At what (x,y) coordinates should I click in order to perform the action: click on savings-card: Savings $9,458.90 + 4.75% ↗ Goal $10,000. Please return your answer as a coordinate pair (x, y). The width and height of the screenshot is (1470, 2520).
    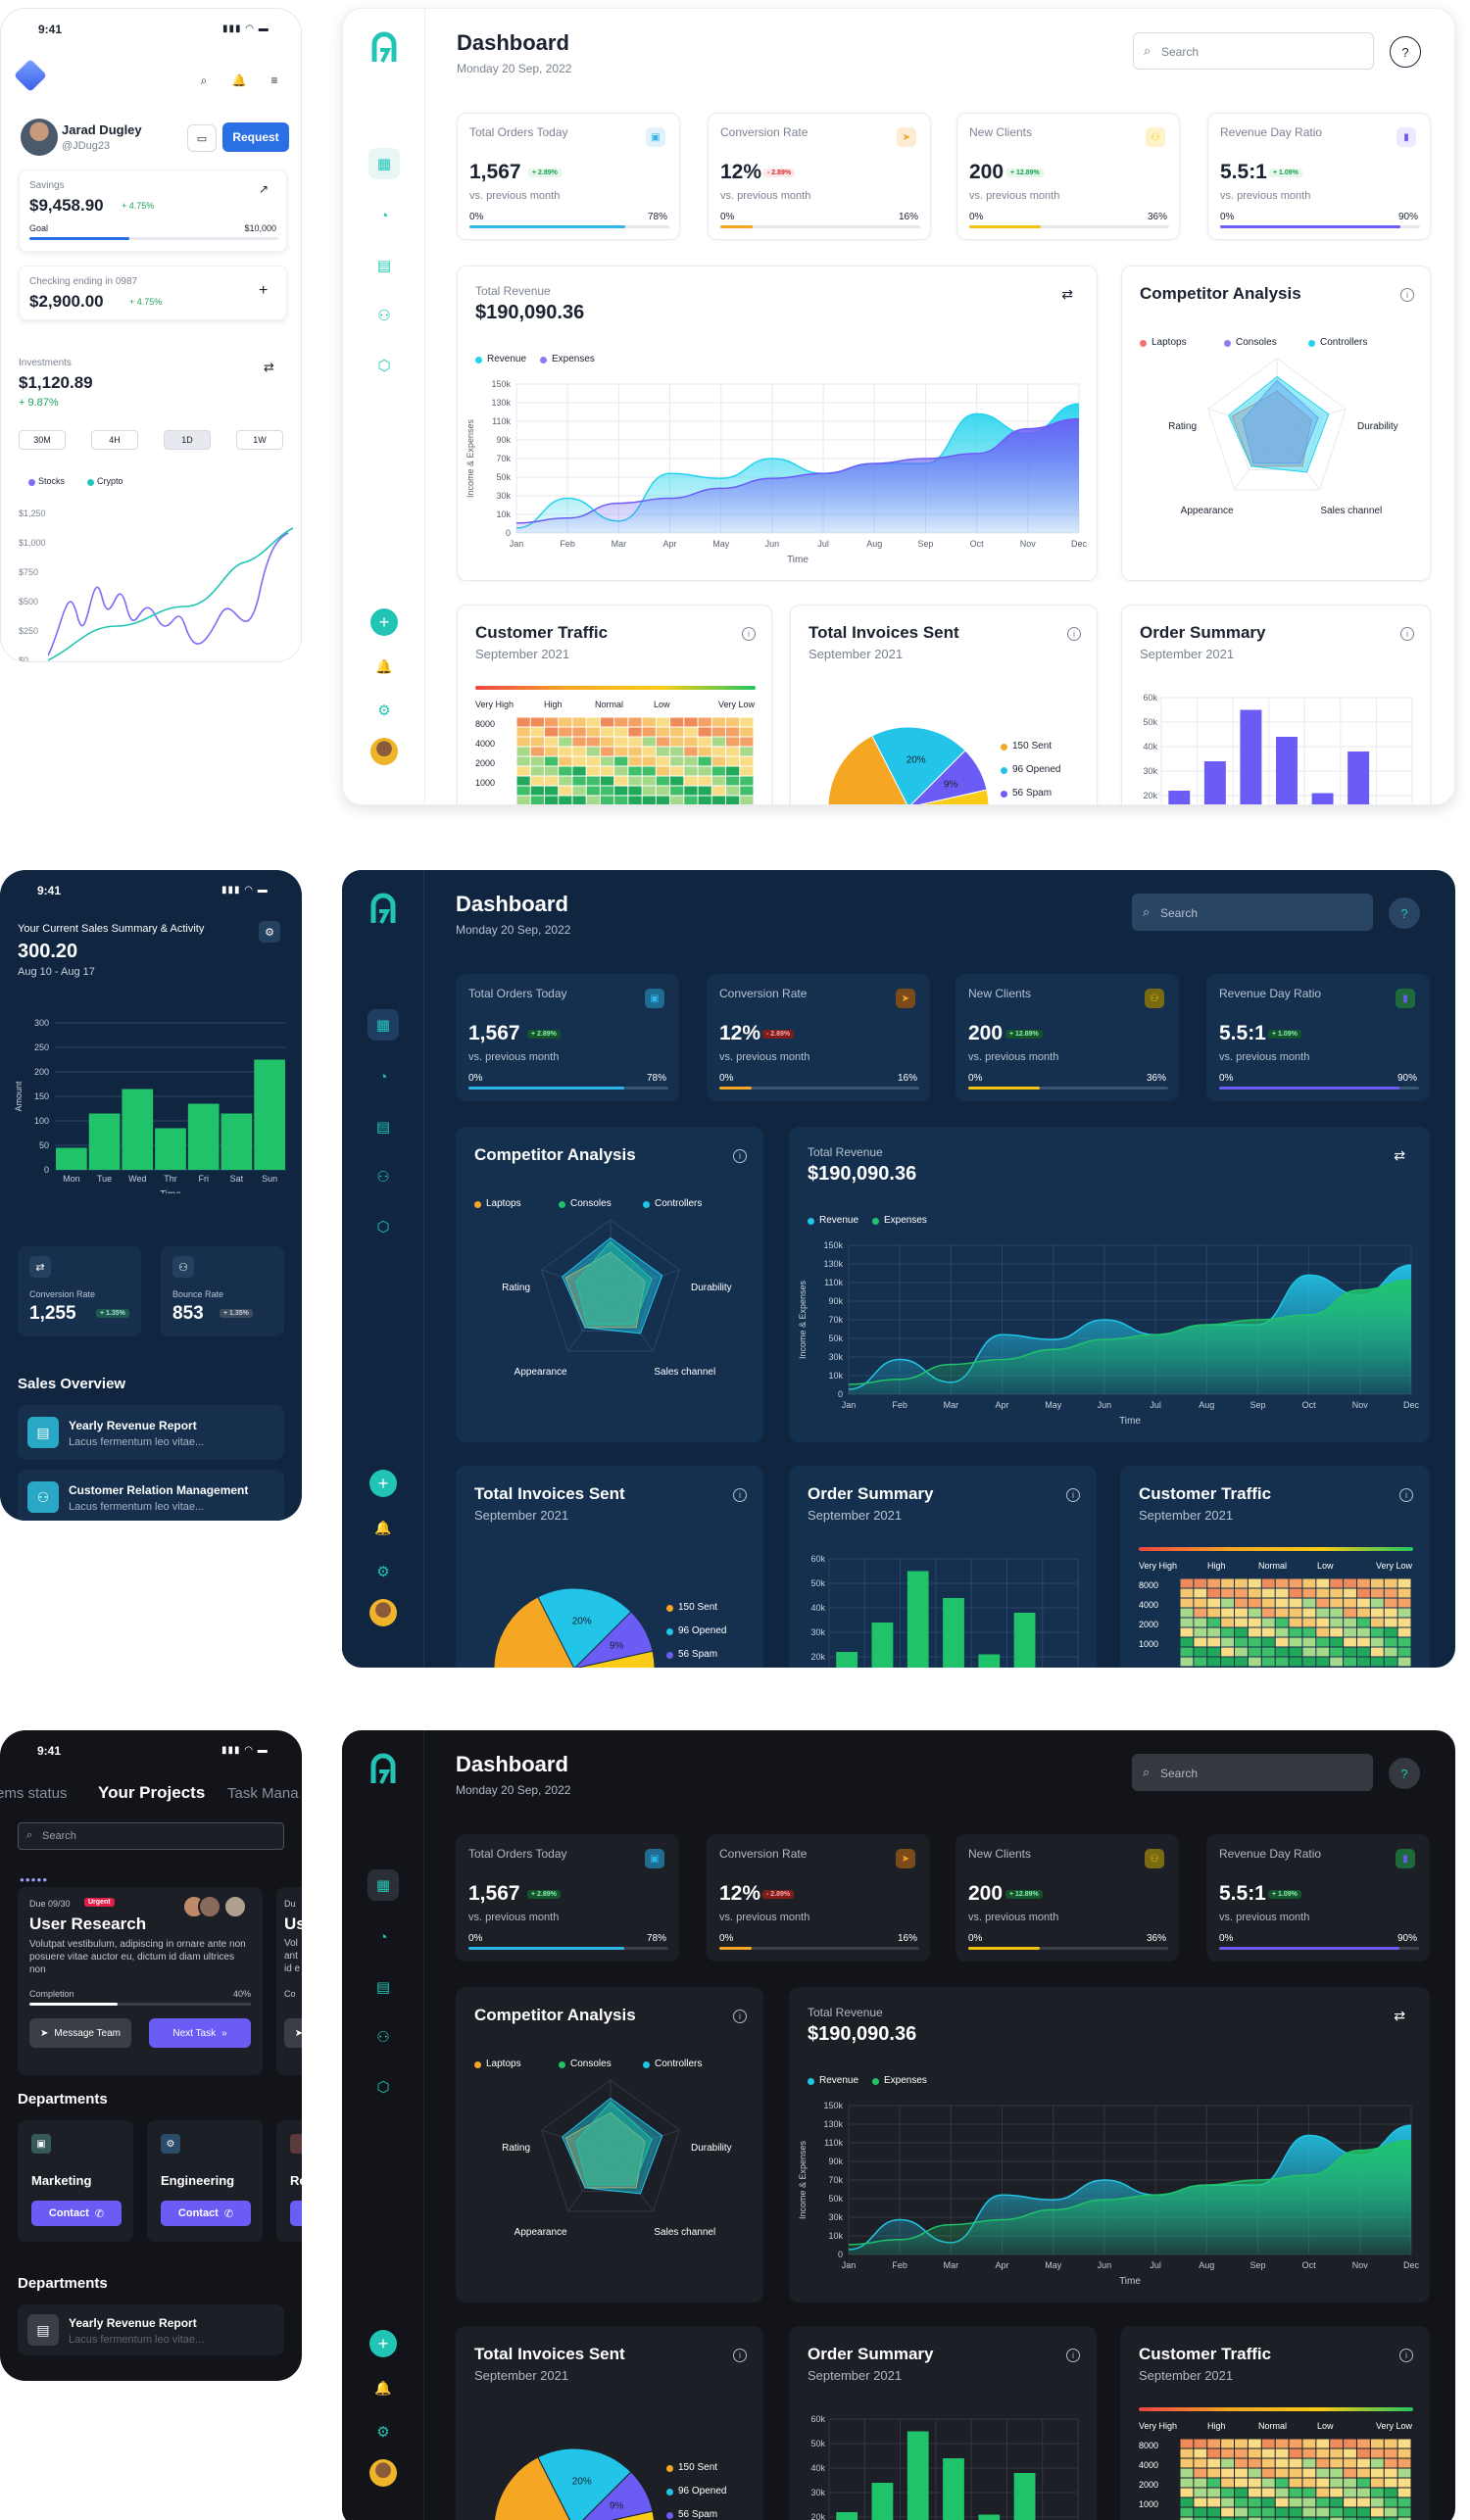
    Looking at the image, I should click on (153, 211).